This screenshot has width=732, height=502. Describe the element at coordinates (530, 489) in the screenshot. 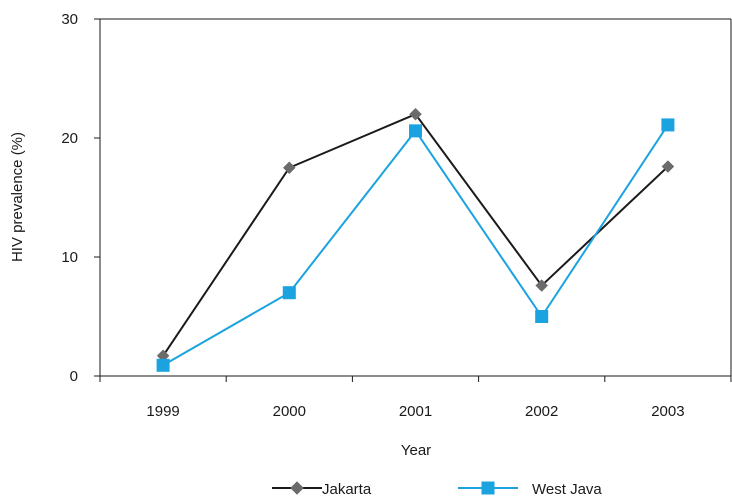

I see `legend-item-west-java: West Java` at that location.